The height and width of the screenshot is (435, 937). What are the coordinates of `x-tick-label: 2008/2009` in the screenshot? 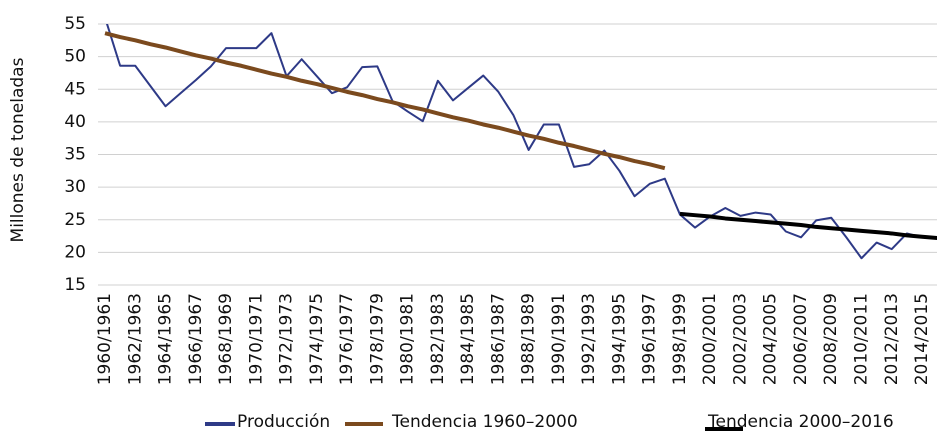 It's located at (831, 339).